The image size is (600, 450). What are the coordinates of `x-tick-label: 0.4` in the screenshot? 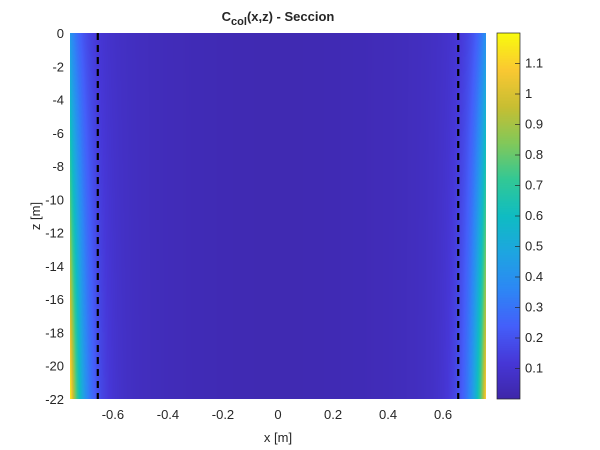 It's located at (388, 414).